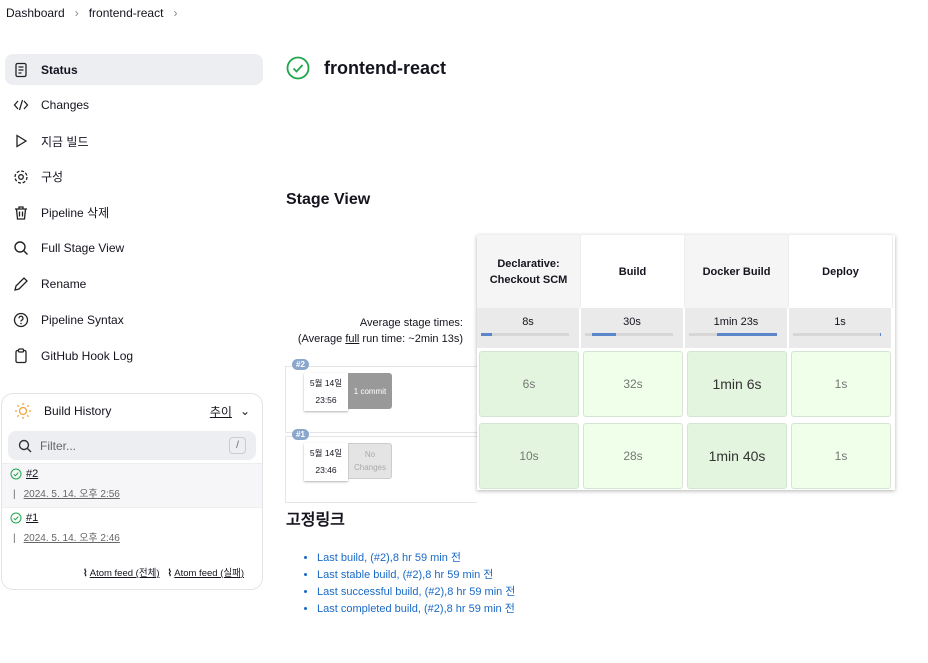 Image resolution: width=928 pixels, height=663 pixels. What do you see at coordinates (134, 212) in the screenshot?
I see `sidebar-item-pipeline-삭제: Pipeline 삭제` at bounding box center [134, 212].